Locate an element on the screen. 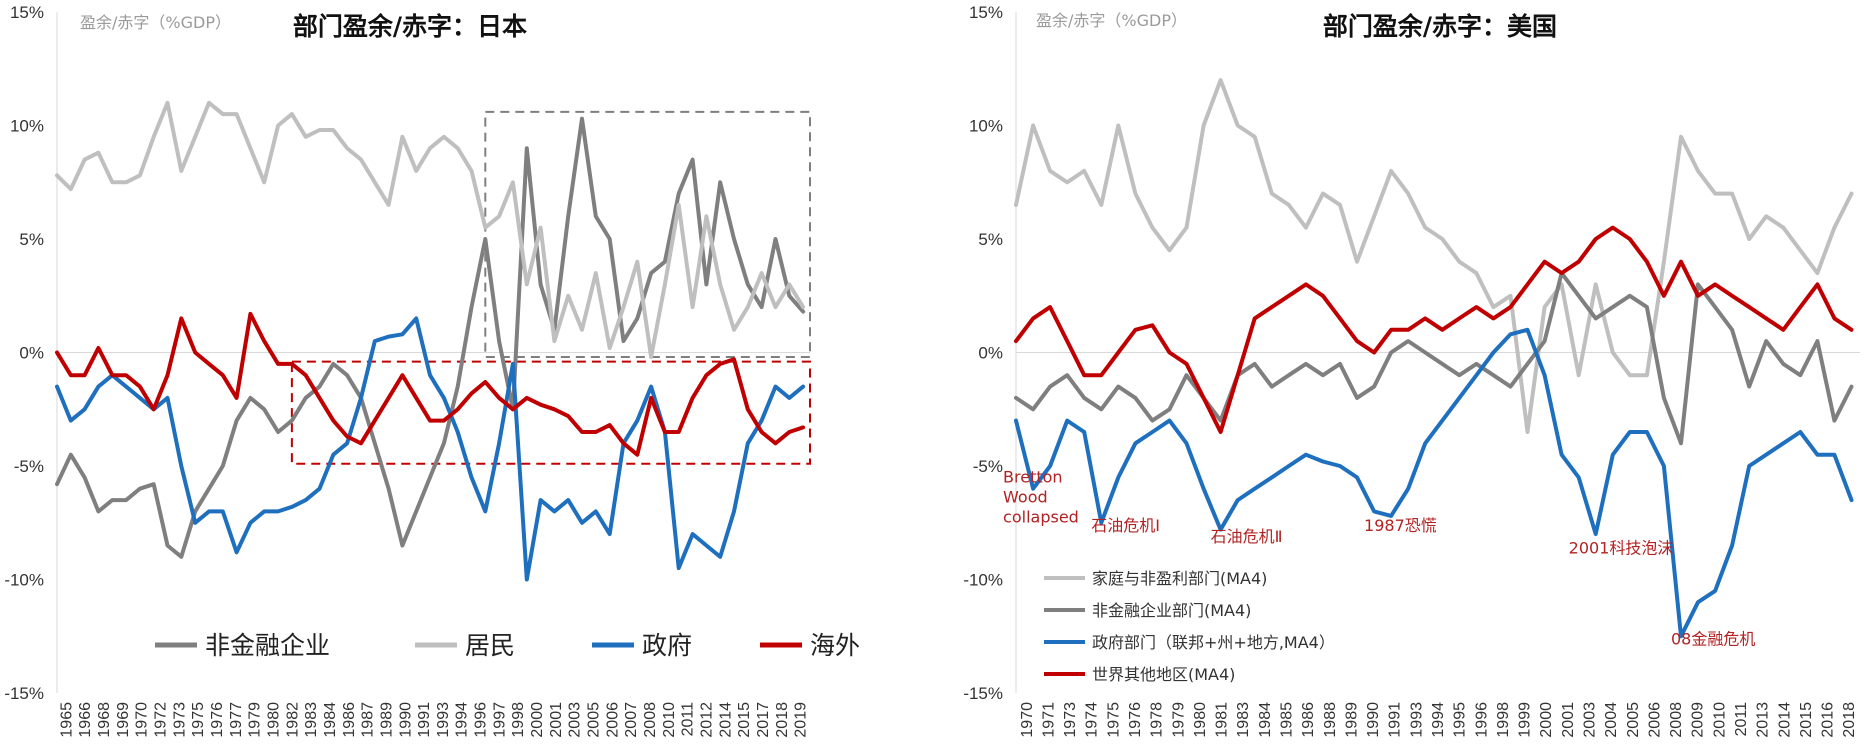 The width and height of the screenshot is (1871, 753). legend-label: 居民 is located at coordinates (490, 645).